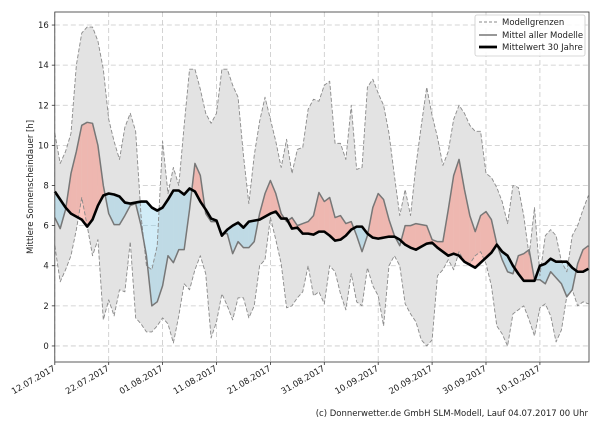 This screenshot has height=424, width=600. Describe the element at coordinates (45, 267) in the screenshot. I see `y-tick-label: 4` at that location.